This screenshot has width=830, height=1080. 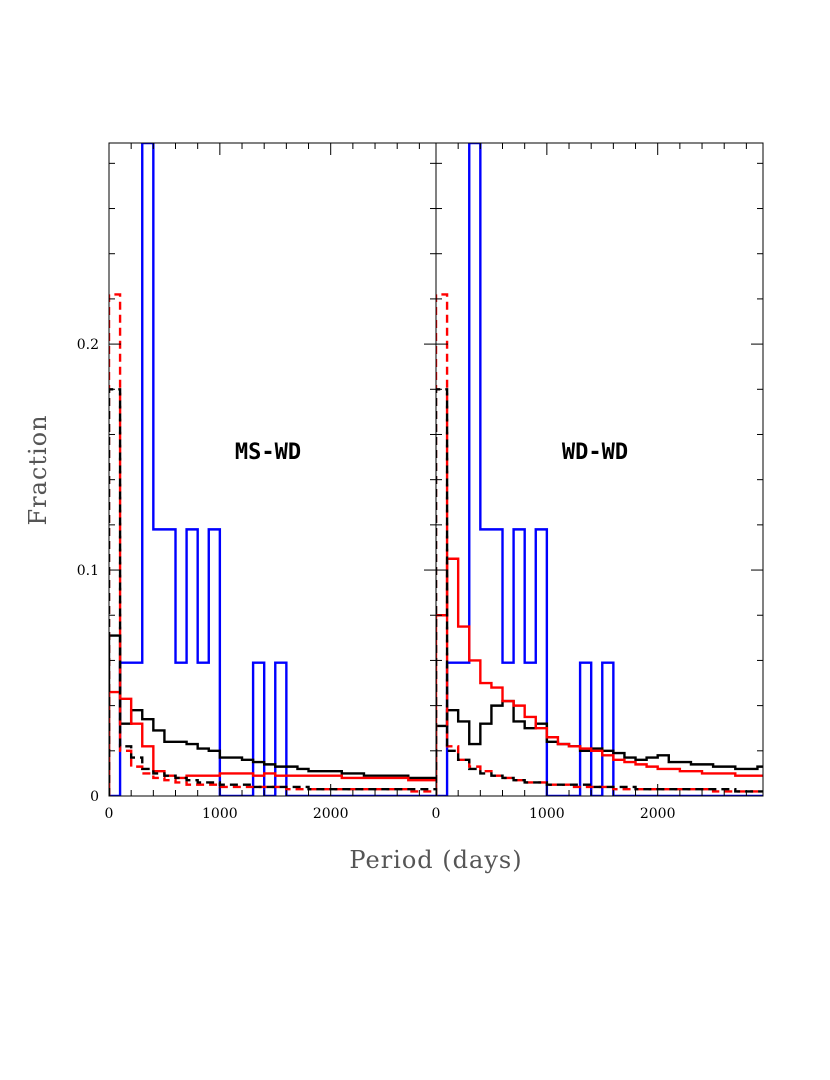 What do you see at coordinates (88, 571) in the screenshot?
I see `y-tick-label: 0.1` at bounding box center [88, 571].